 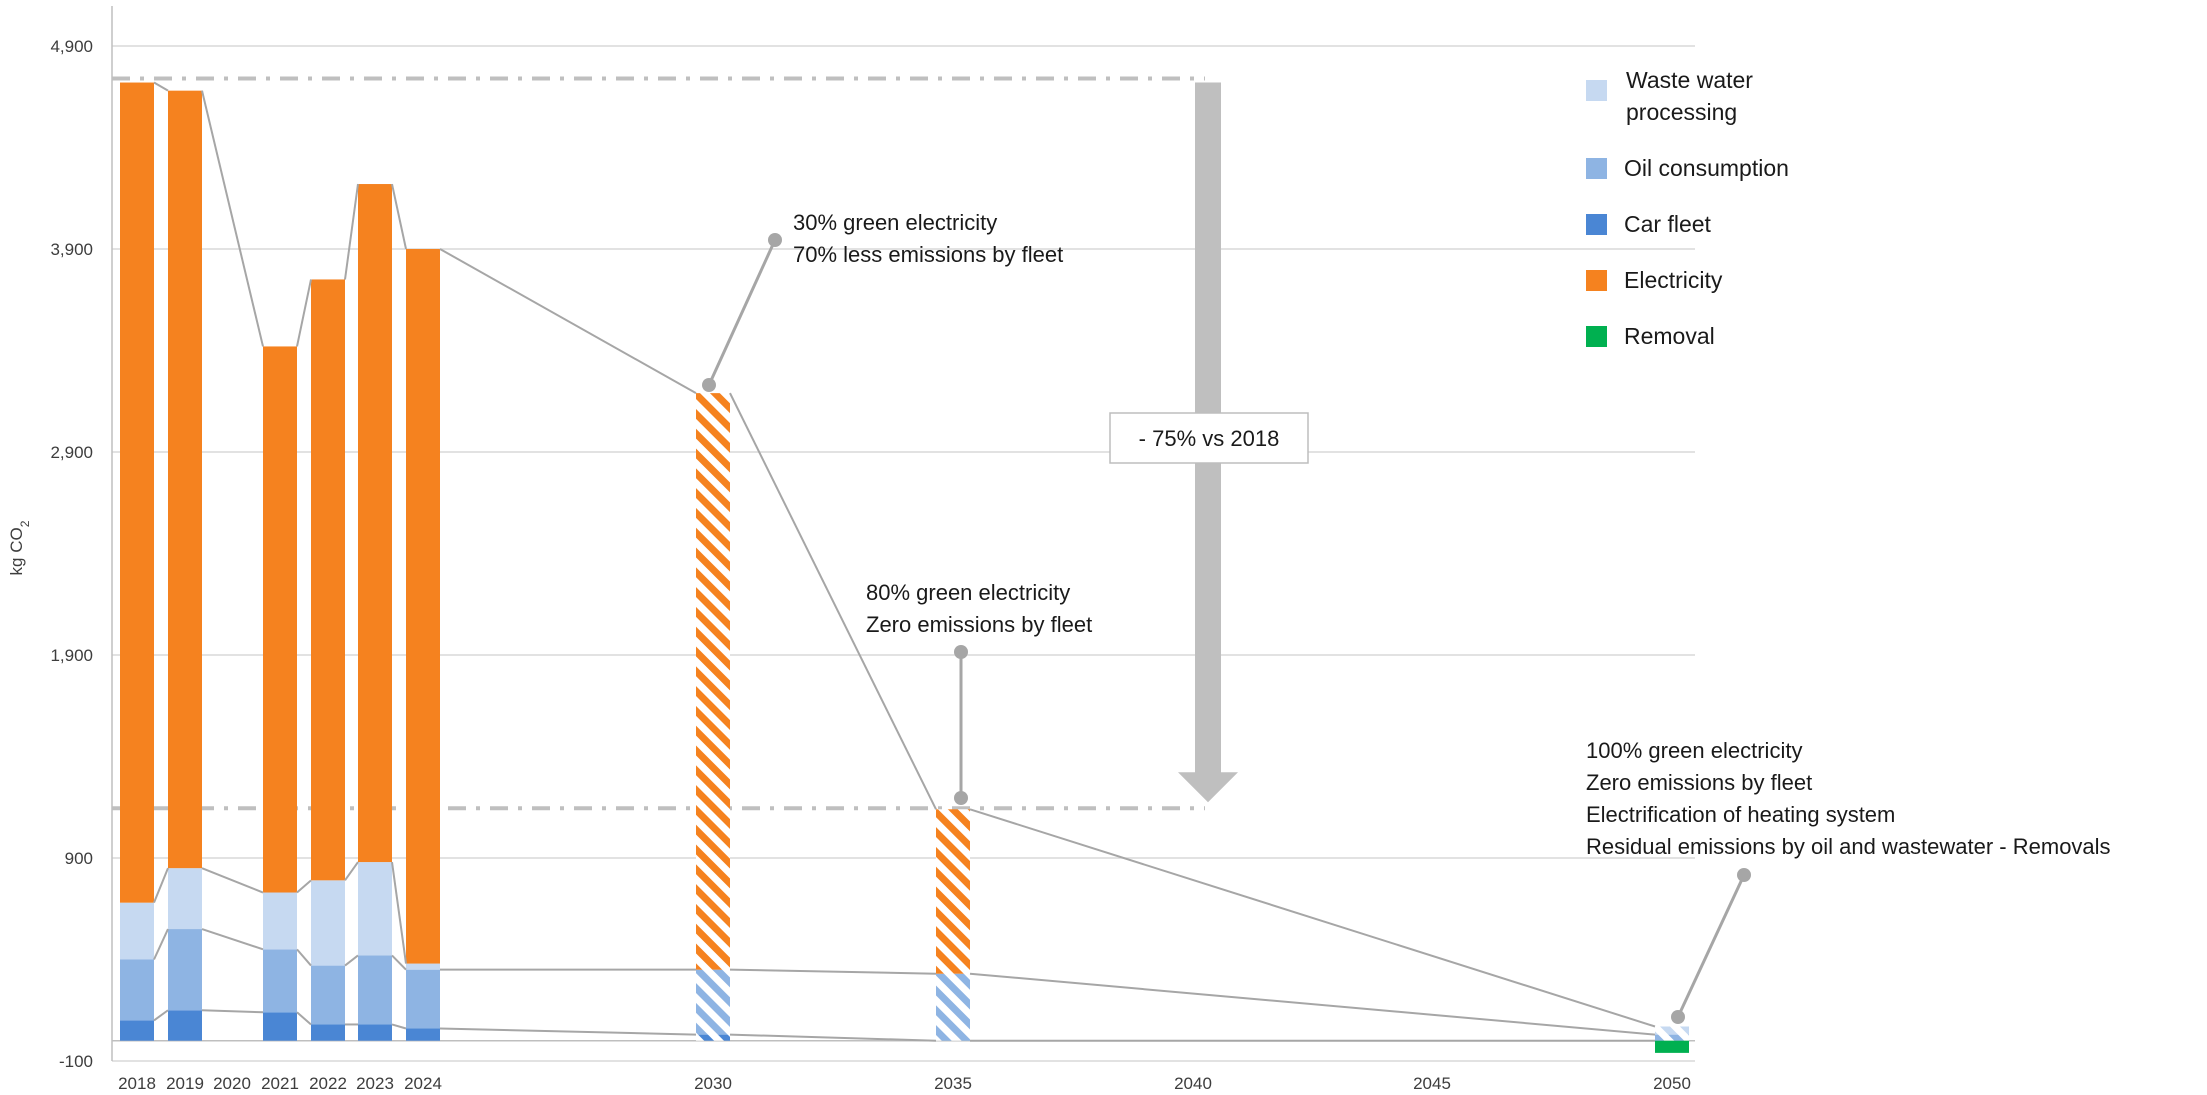 I want to click on x-tick-label: 2050, so click(x=1672, y=1083).